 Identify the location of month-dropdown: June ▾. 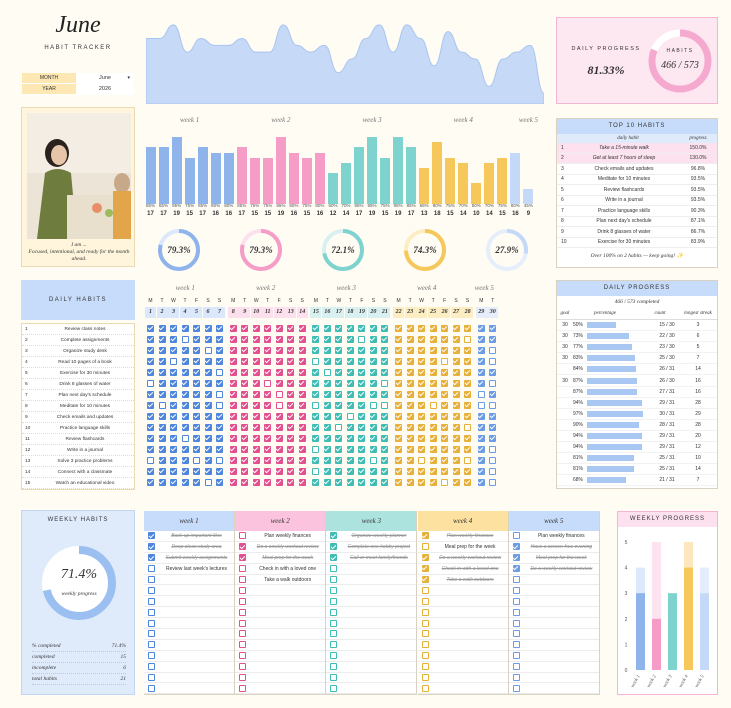
(105, 78).